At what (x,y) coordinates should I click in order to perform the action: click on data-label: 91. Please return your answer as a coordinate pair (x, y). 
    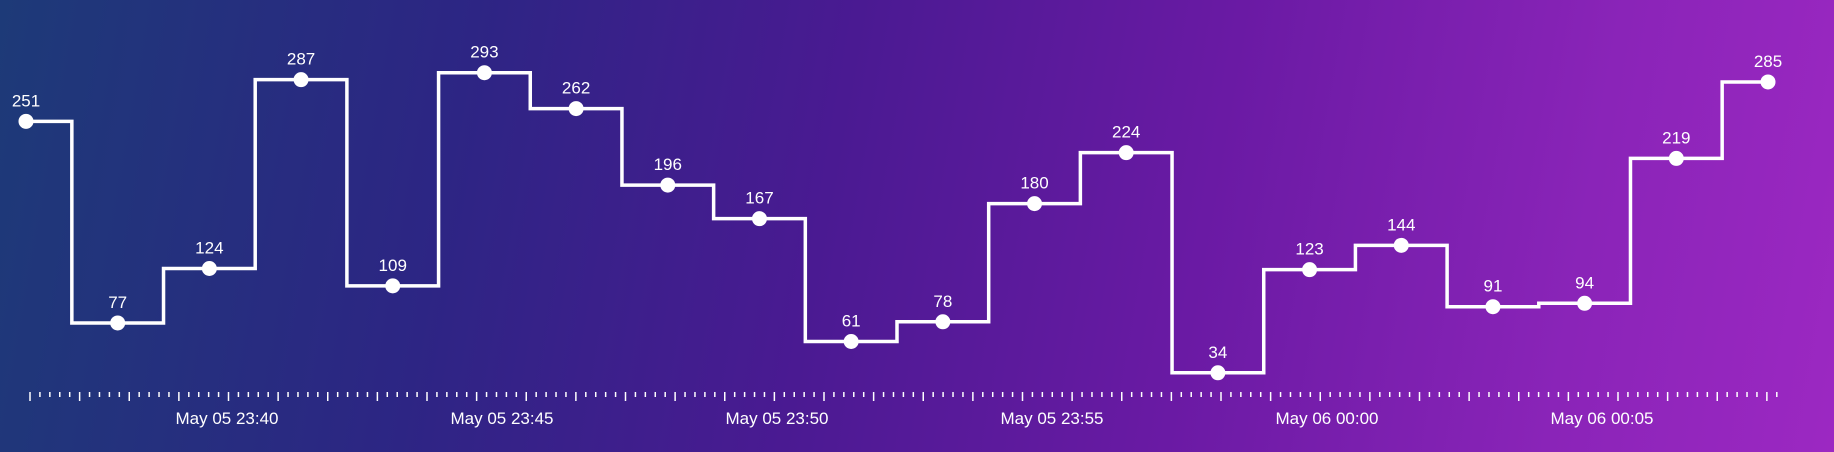
    Looking at the image, I should click on (1492, 286).